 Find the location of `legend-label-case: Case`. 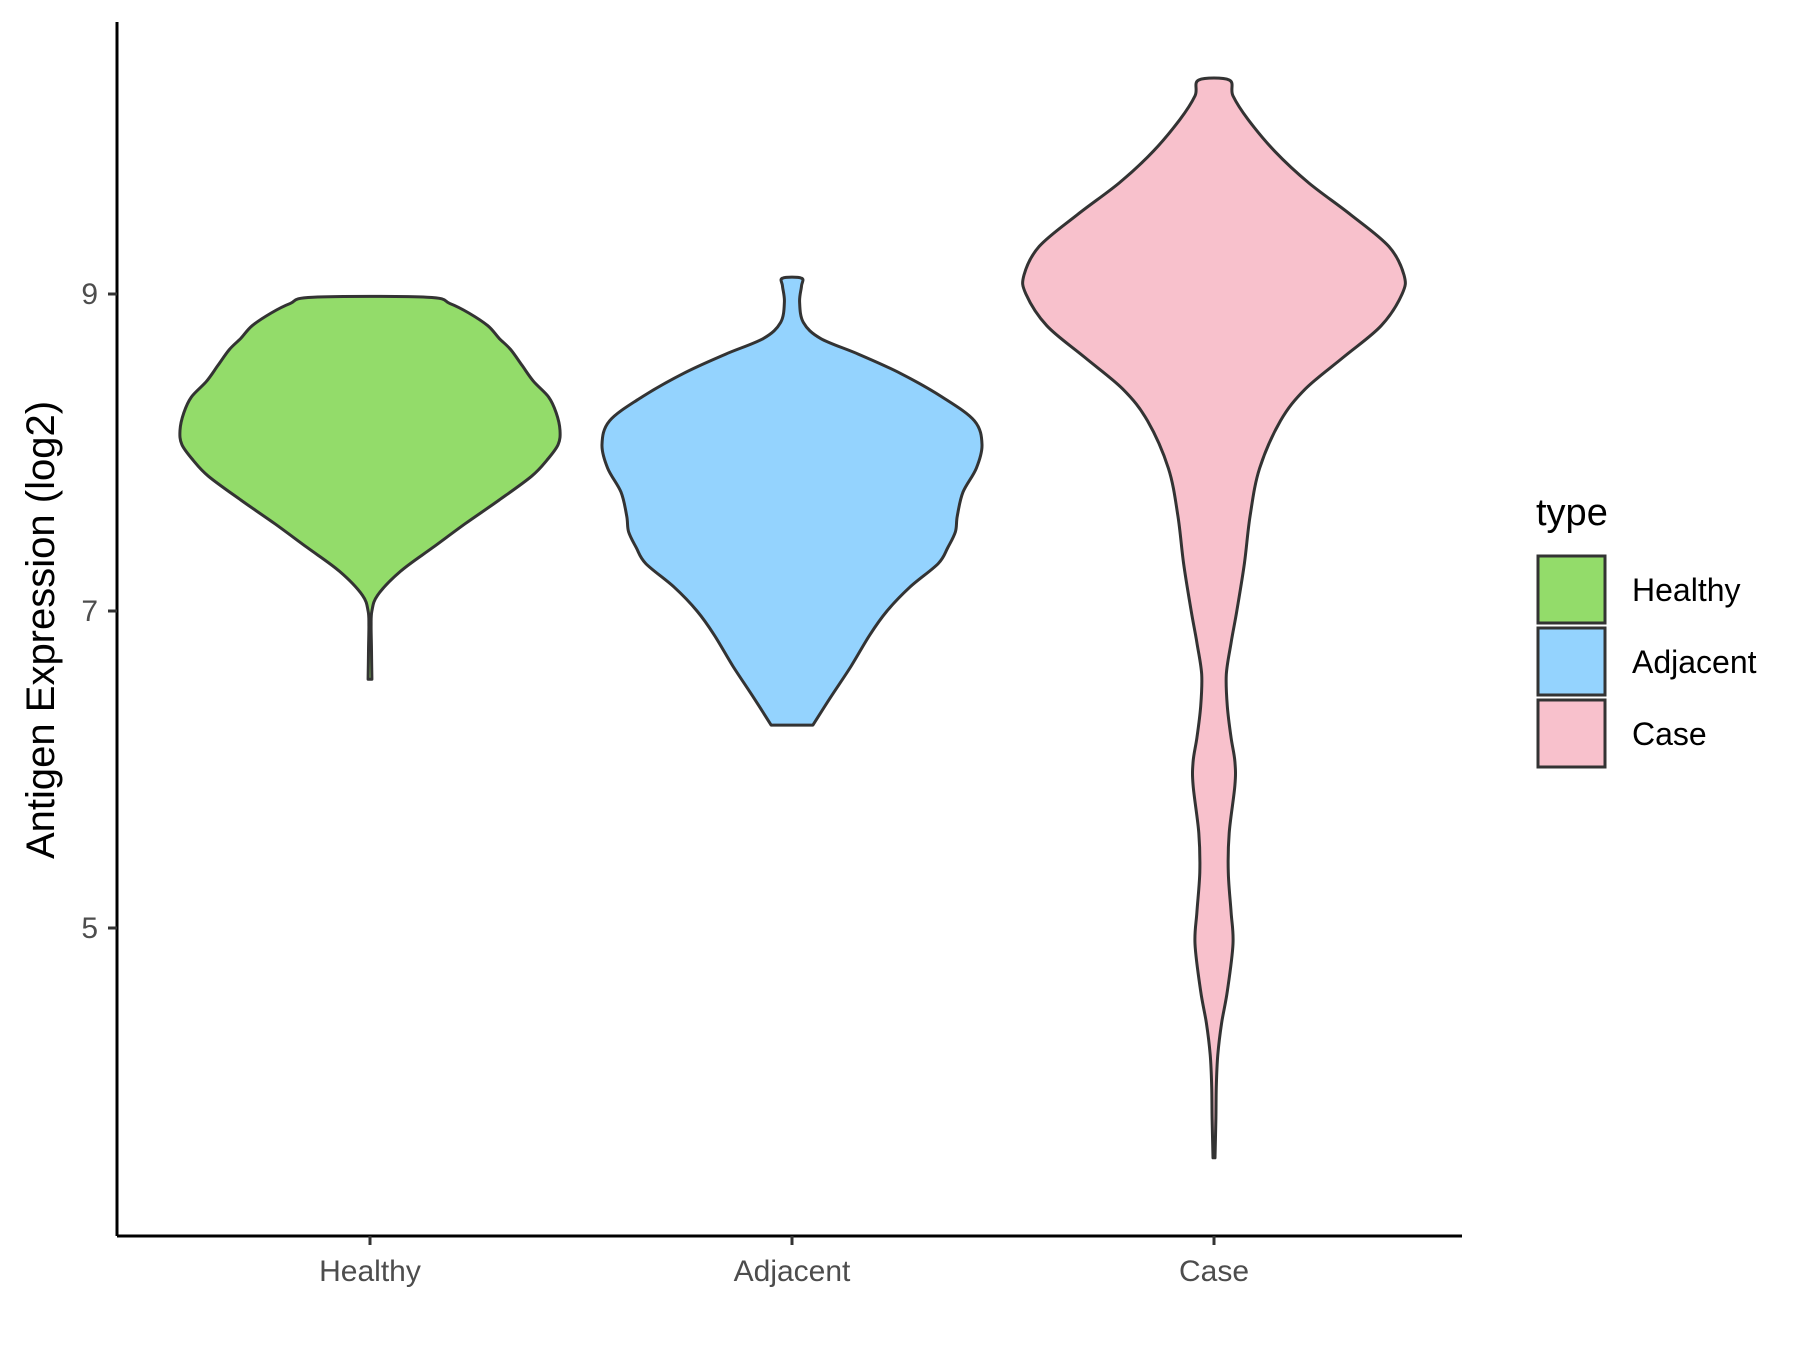

legend-label-case: Case is located at coordinates (1669, 734).